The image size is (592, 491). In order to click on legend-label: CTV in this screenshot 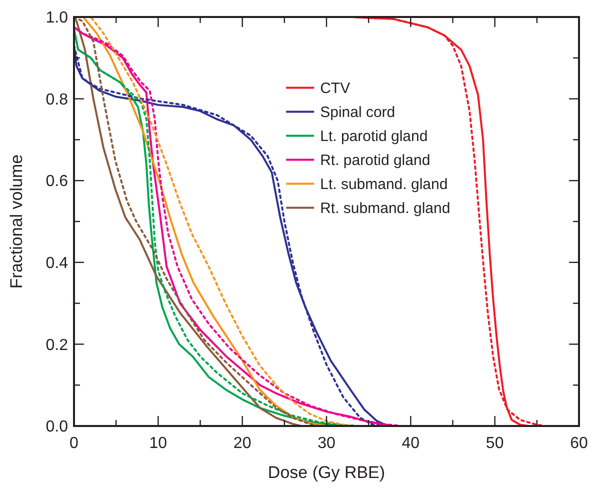, I will do `click(335, 88)`.